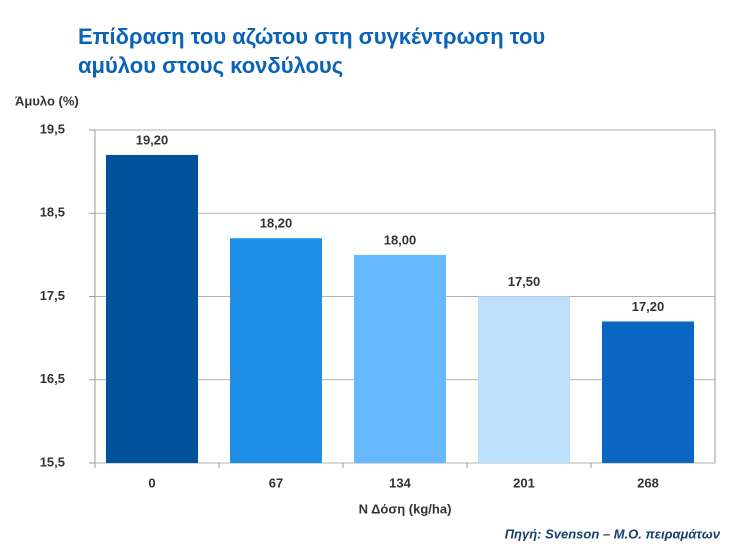  What do you see at coordinates (152, 139) in the screenshot?
I see `value-label: 19,20` at bounding box center [152, 139].